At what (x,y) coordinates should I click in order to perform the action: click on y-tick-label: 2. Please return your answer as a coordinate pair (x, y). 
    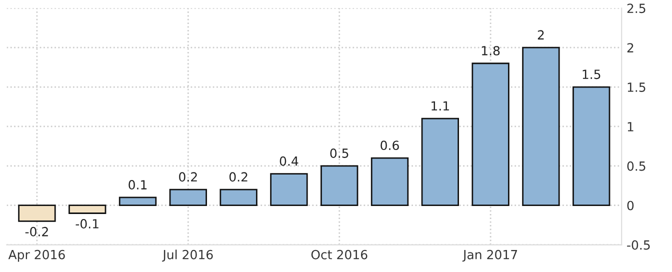
    Looking at the image, I should click on (630, 47).